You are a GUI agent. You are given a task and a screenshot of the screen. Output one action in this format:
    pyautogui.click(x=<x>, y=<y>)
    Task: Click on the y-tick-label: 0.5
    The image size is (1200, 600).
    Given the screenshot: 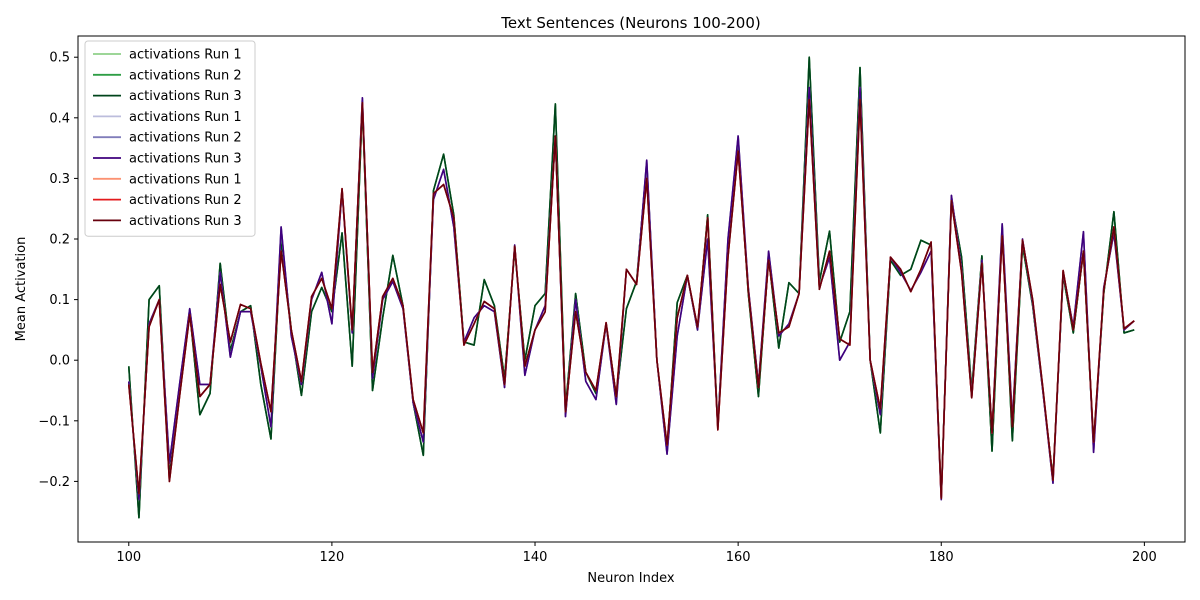 What is the action you would take?
    pyautogui.click(x=59, y=58)
    